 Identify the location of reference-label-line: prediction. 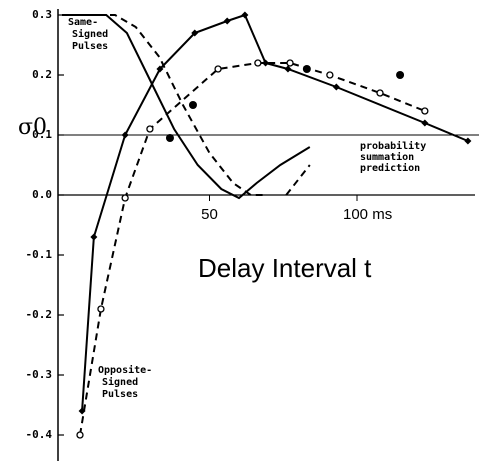
(390, 168).